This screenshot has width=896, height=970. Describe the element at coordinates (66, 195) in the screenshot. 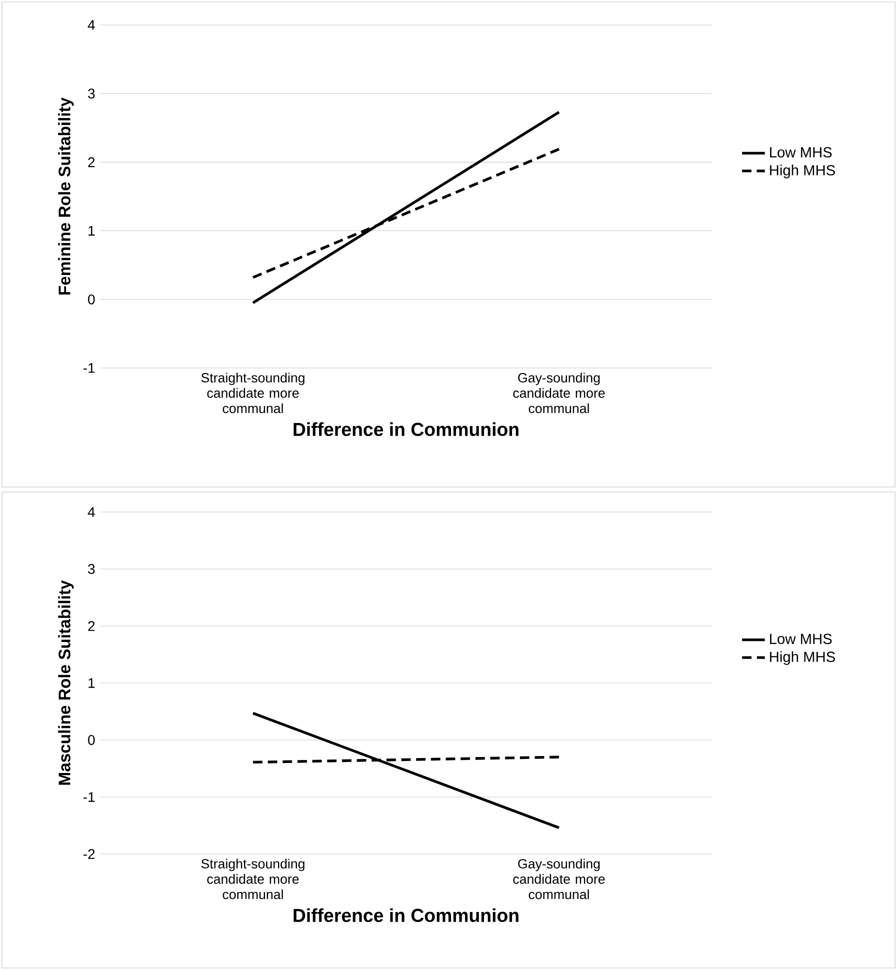

I see `y-axis-title: Feminine Role Suitability` at that location.